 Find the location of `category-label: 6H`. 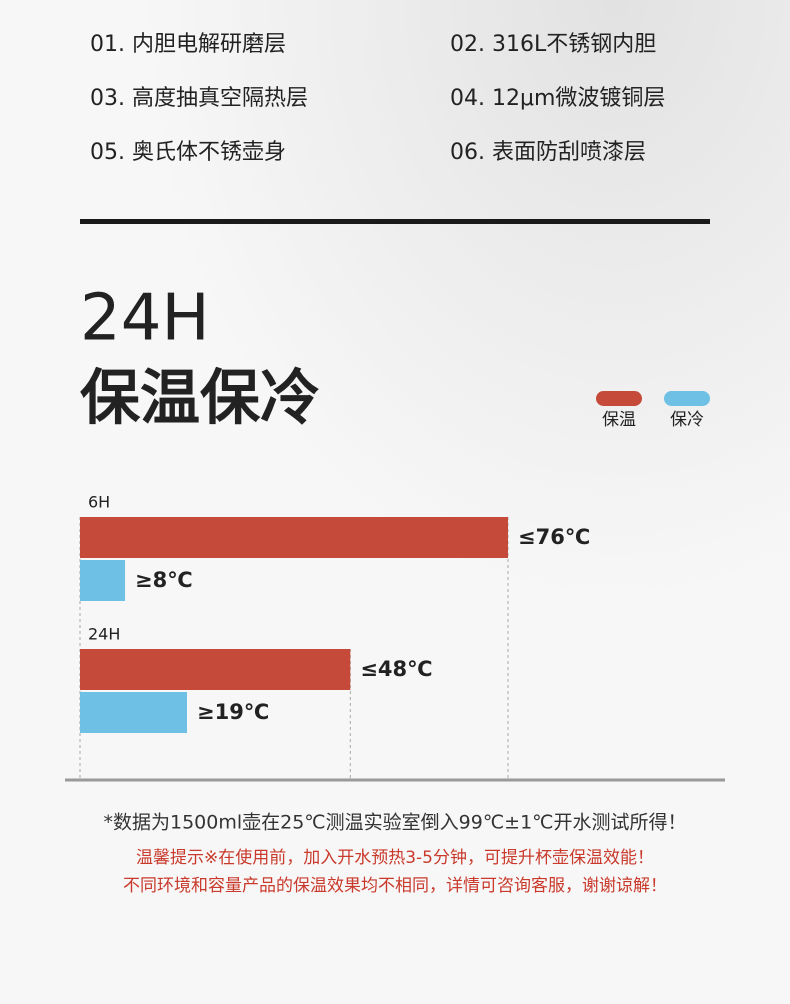

category-label: 6H is located at coordinates (99, 502).